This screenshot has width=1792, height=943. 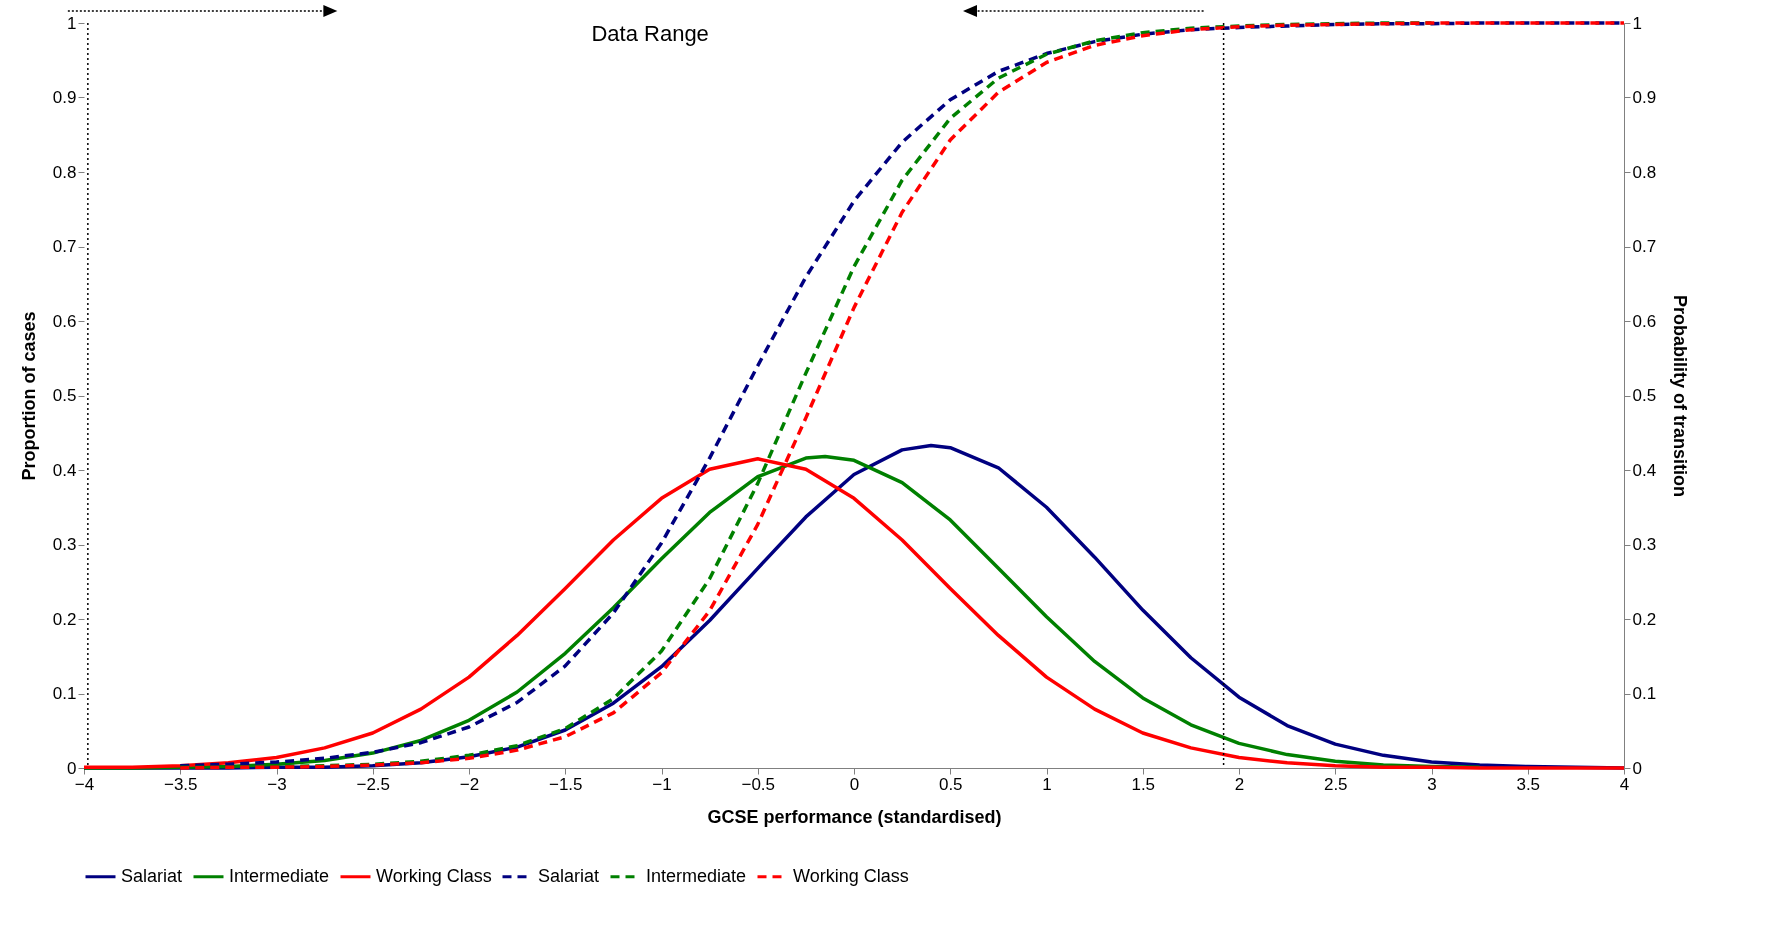 I want to click on x-tick-label: 1.5, so click(x=1143, y=784).